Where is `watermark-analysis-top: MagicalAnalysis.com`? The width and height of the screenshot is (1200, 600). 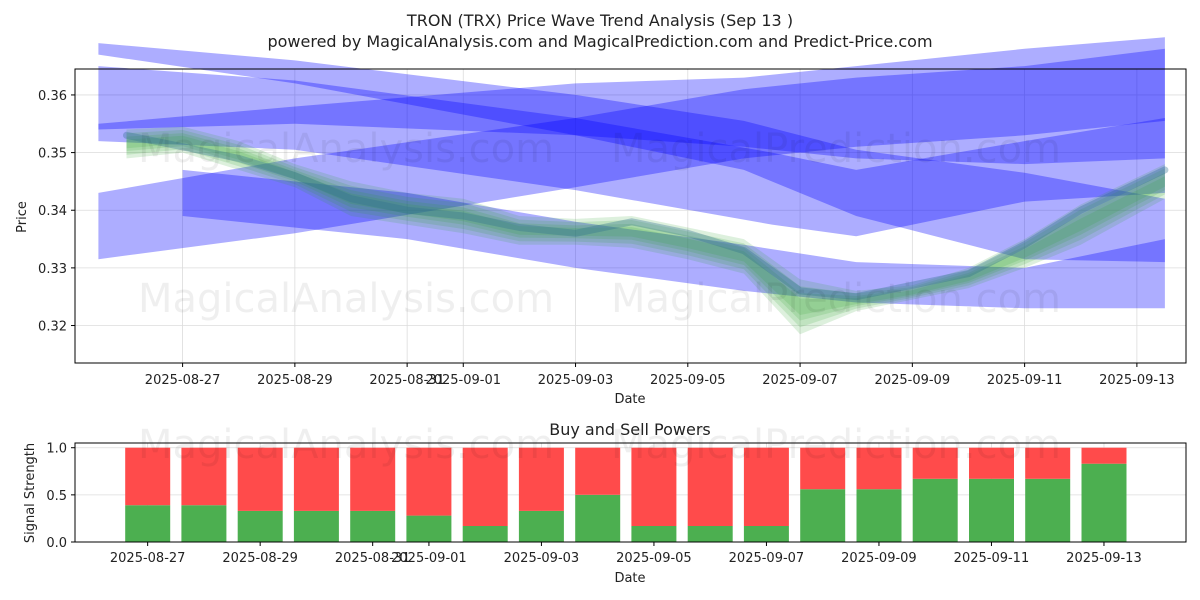
watermark-analysis-top: MagicalAnalysis.com is located at coordinates (346, 149).